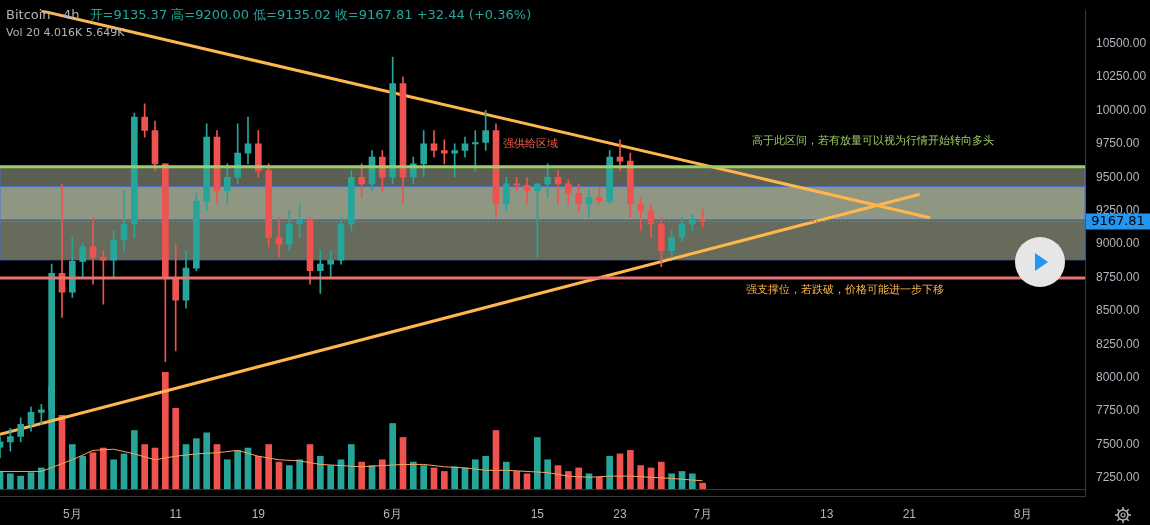 Image resolution: width=1150 pixels, height=525 pixels. I want to click on x-tick-label: 23, so click(620, 514).